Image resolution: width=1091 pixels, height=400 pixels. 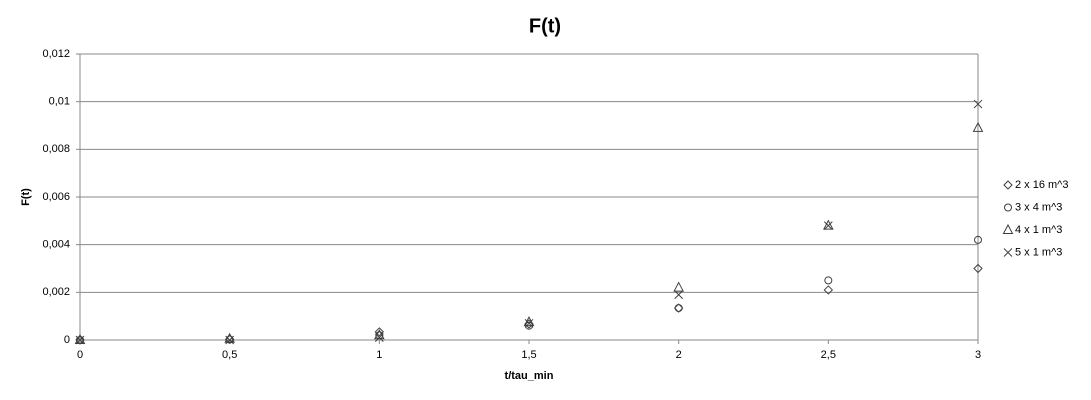 What do you see at coordinates (56, 245) in the screenshot?
I see `y-tick-label: 0,004` at bounding box center [56, 245].